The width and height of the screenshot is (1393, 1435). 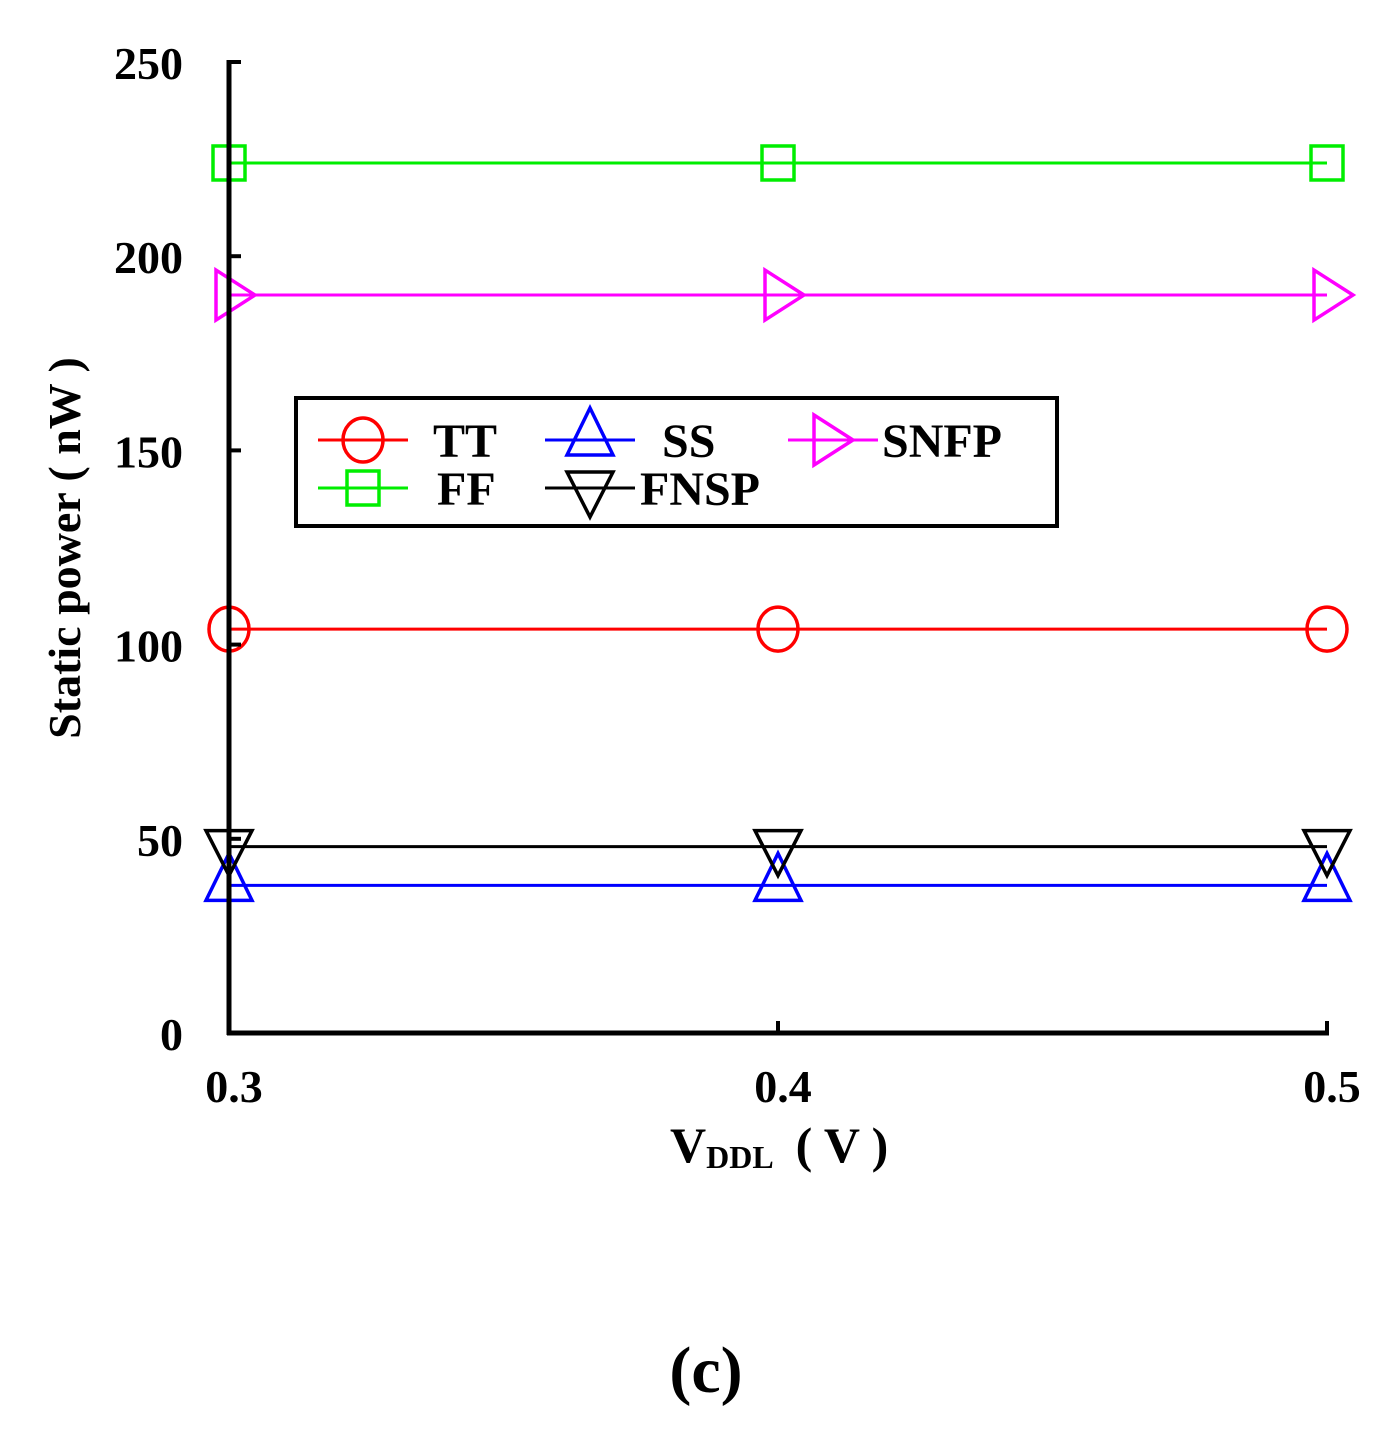 What do you see at coordinates (234, 1086) in the screenshot?
I see `x-tick-label: 0.3` at bounding box center [234, 1086].